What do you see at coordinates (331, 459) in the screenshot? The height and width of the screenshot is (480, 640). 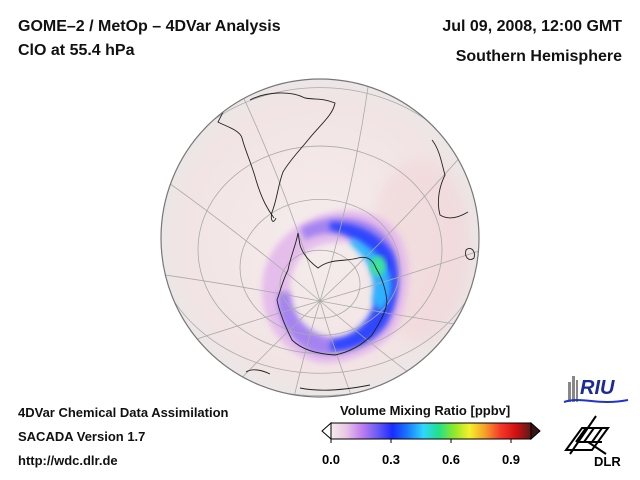 I see `colorbar-tick-label: 0.0` at bounding box center [331, 459].